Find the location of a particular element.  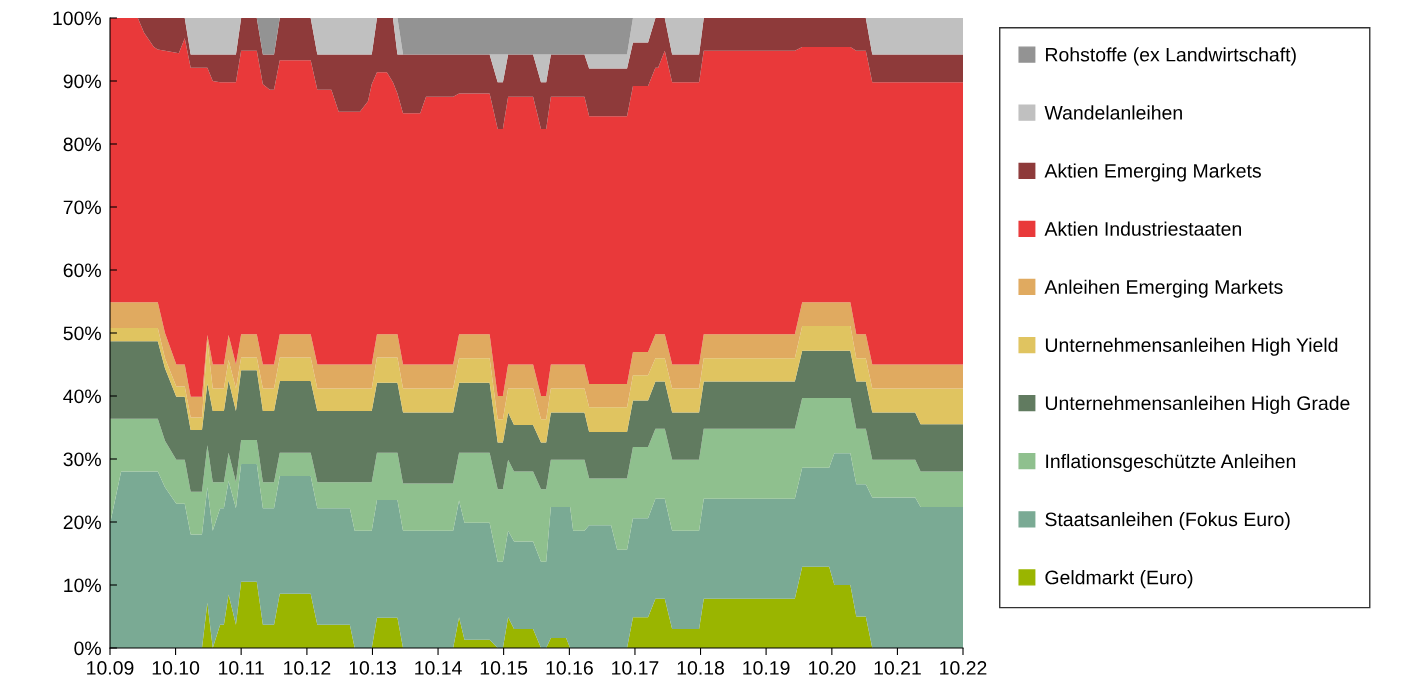

y-tick-label: 10% is located at coordinates (82, 585).